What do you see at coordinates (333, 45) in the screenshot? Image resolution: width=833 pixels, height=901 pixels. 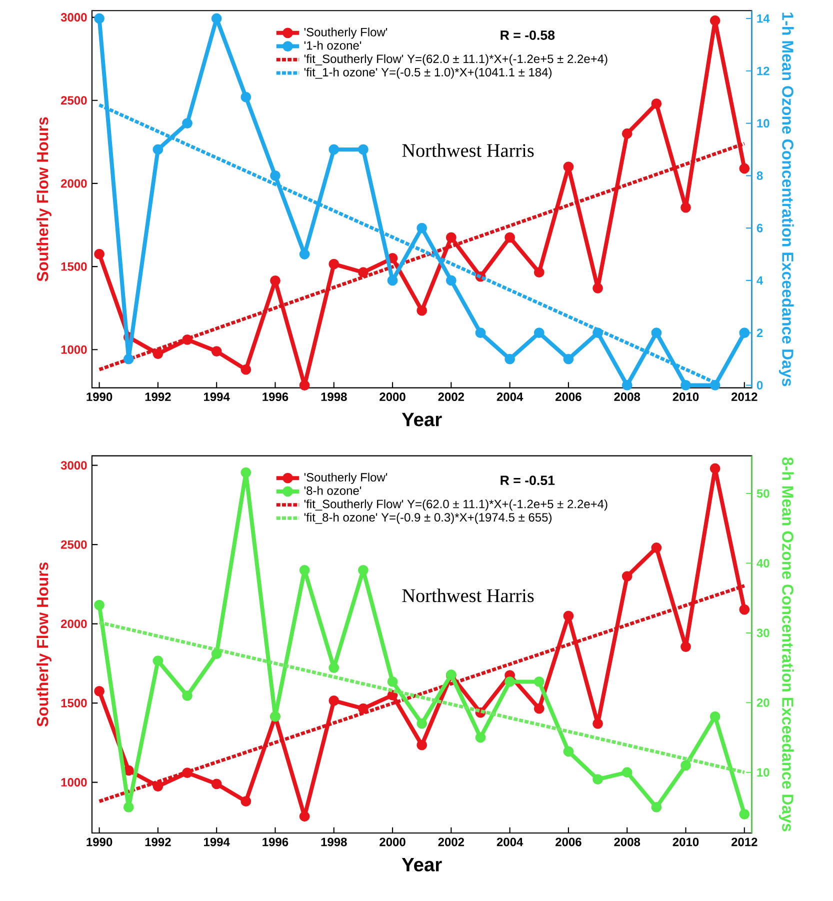 I see `legend-label: '1-h ozone'` at bounding box center [333, 45].